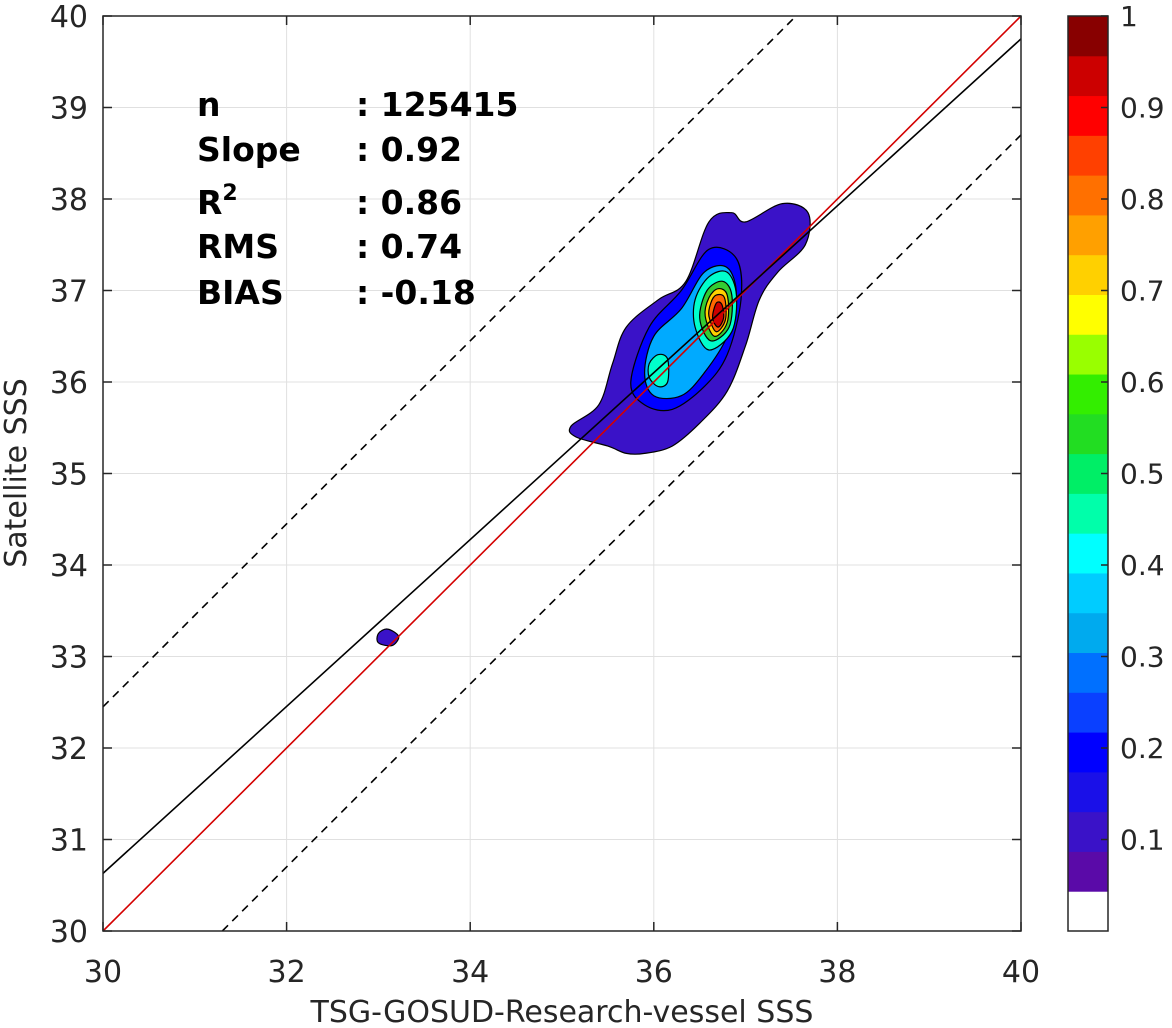  What do you see at coordinates (69, 109) in the screenshot?
I see `y-tick-label: 39` at bounding box center [69, 109].